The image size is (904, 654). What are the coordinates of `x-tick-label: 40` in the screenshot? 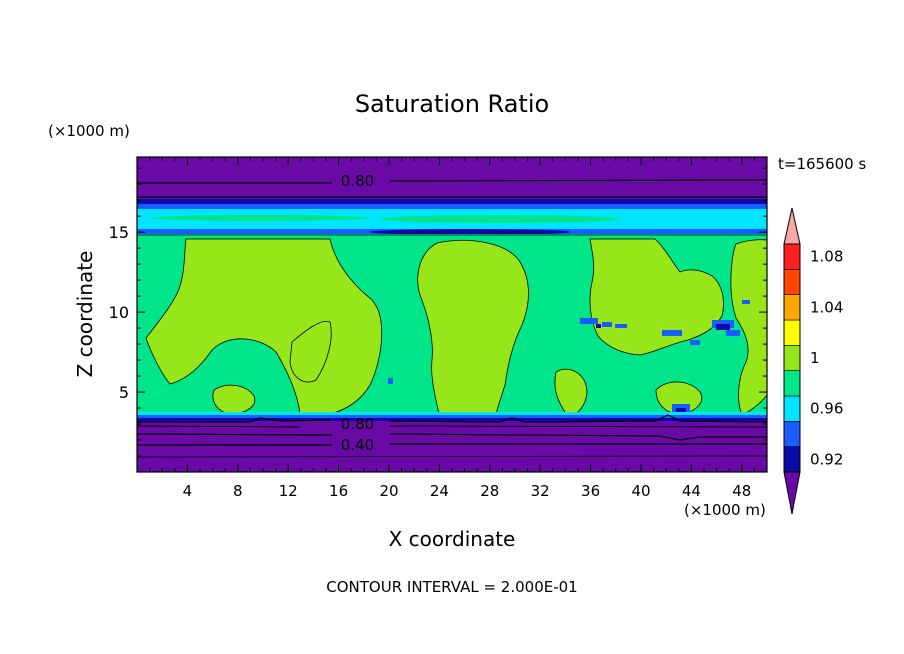 It's located at (640, 491).